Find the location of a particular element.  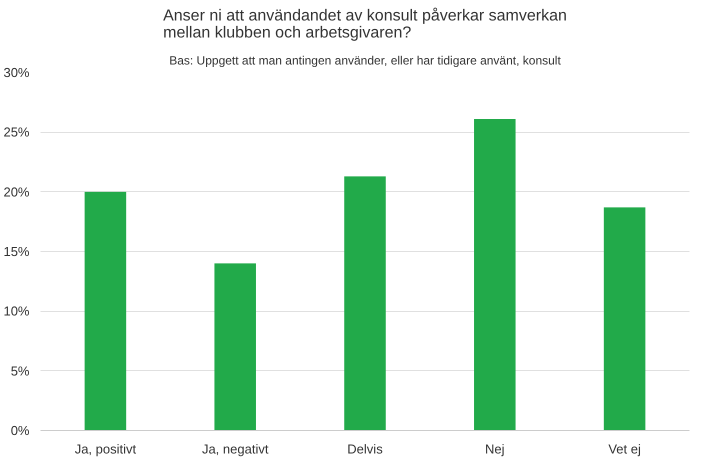

y-tick-label: 10% is located at coordinates (16, 311).